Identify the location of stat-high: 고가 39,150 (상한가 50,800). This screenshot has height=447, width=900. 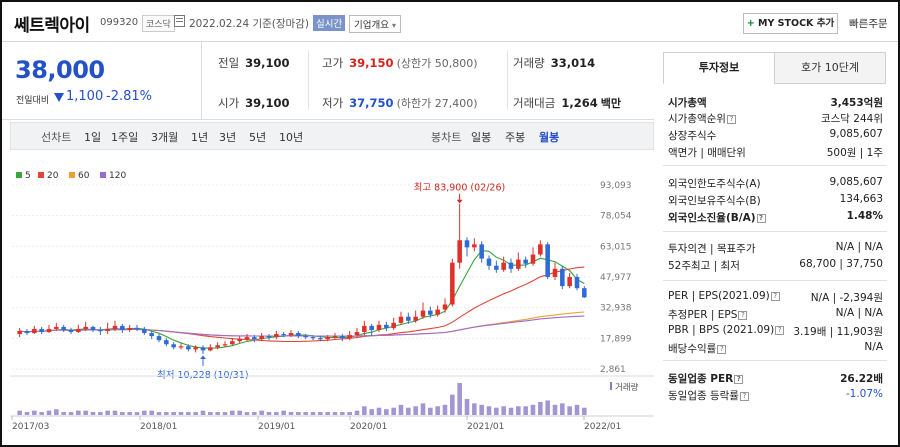
(400, 63).